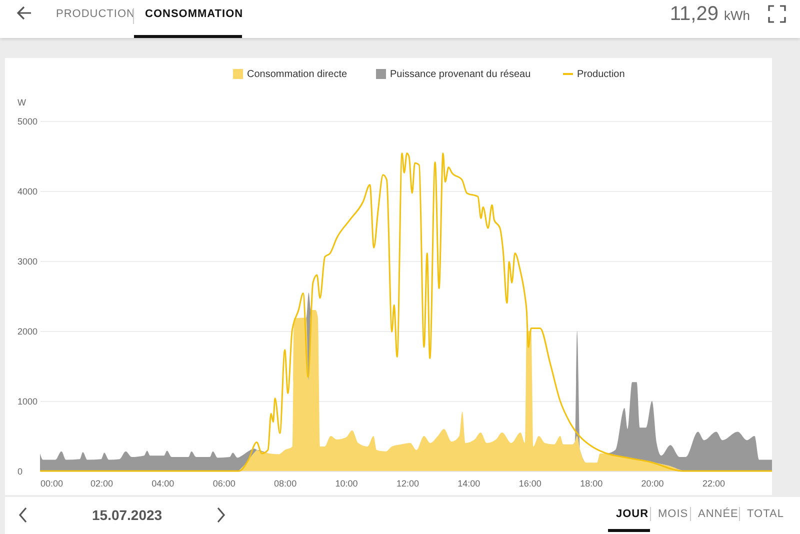 This screenshot has height=534, width=800. Describe the element at coordinates (28, 191) in the screenshot. I see `y-tick-label: 4000` at that location.